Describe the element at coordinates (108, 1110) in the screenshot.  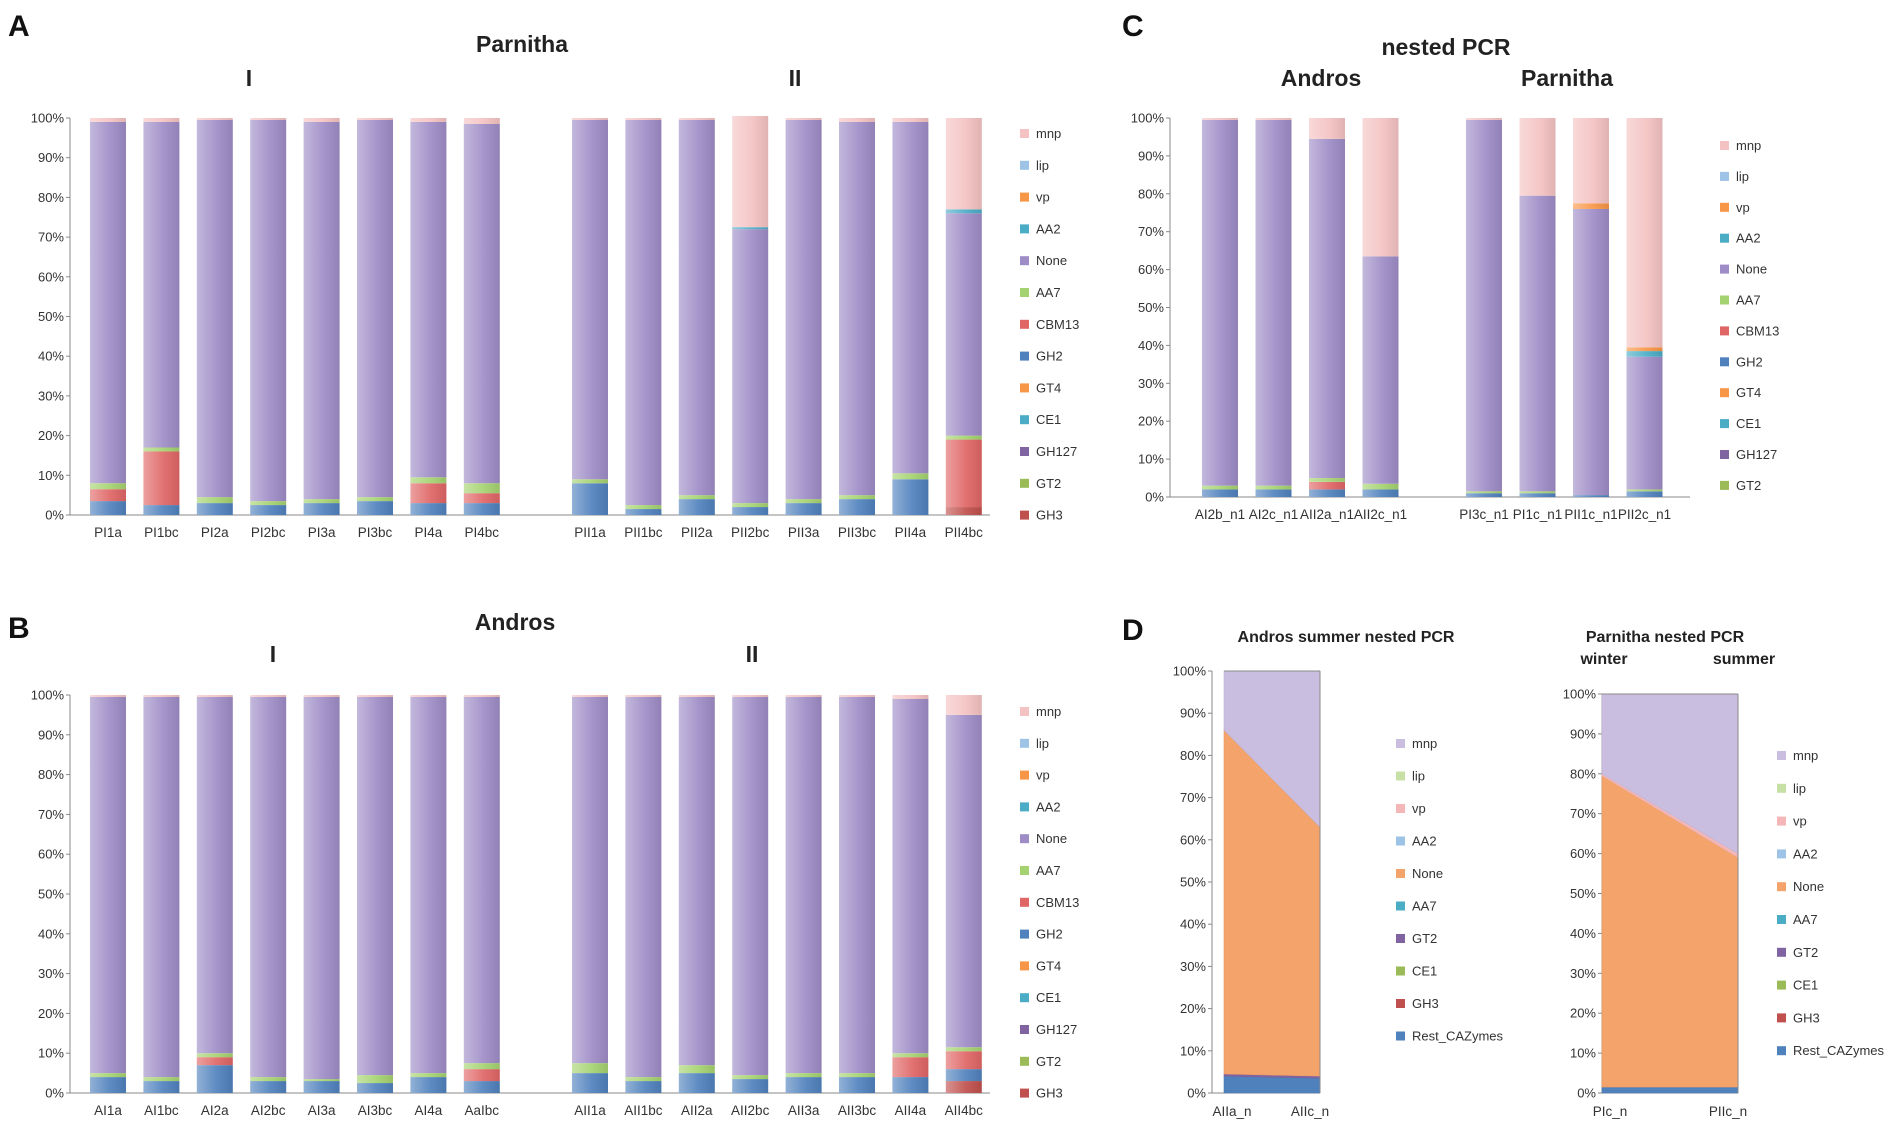
I see `panel-b-x-tick-label: AI1a` at that location.